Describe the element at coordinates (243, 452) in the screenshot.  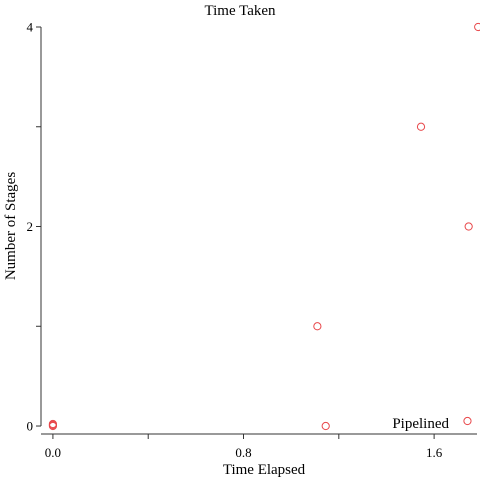
I see `x-tick-label: 0.8` at that location.